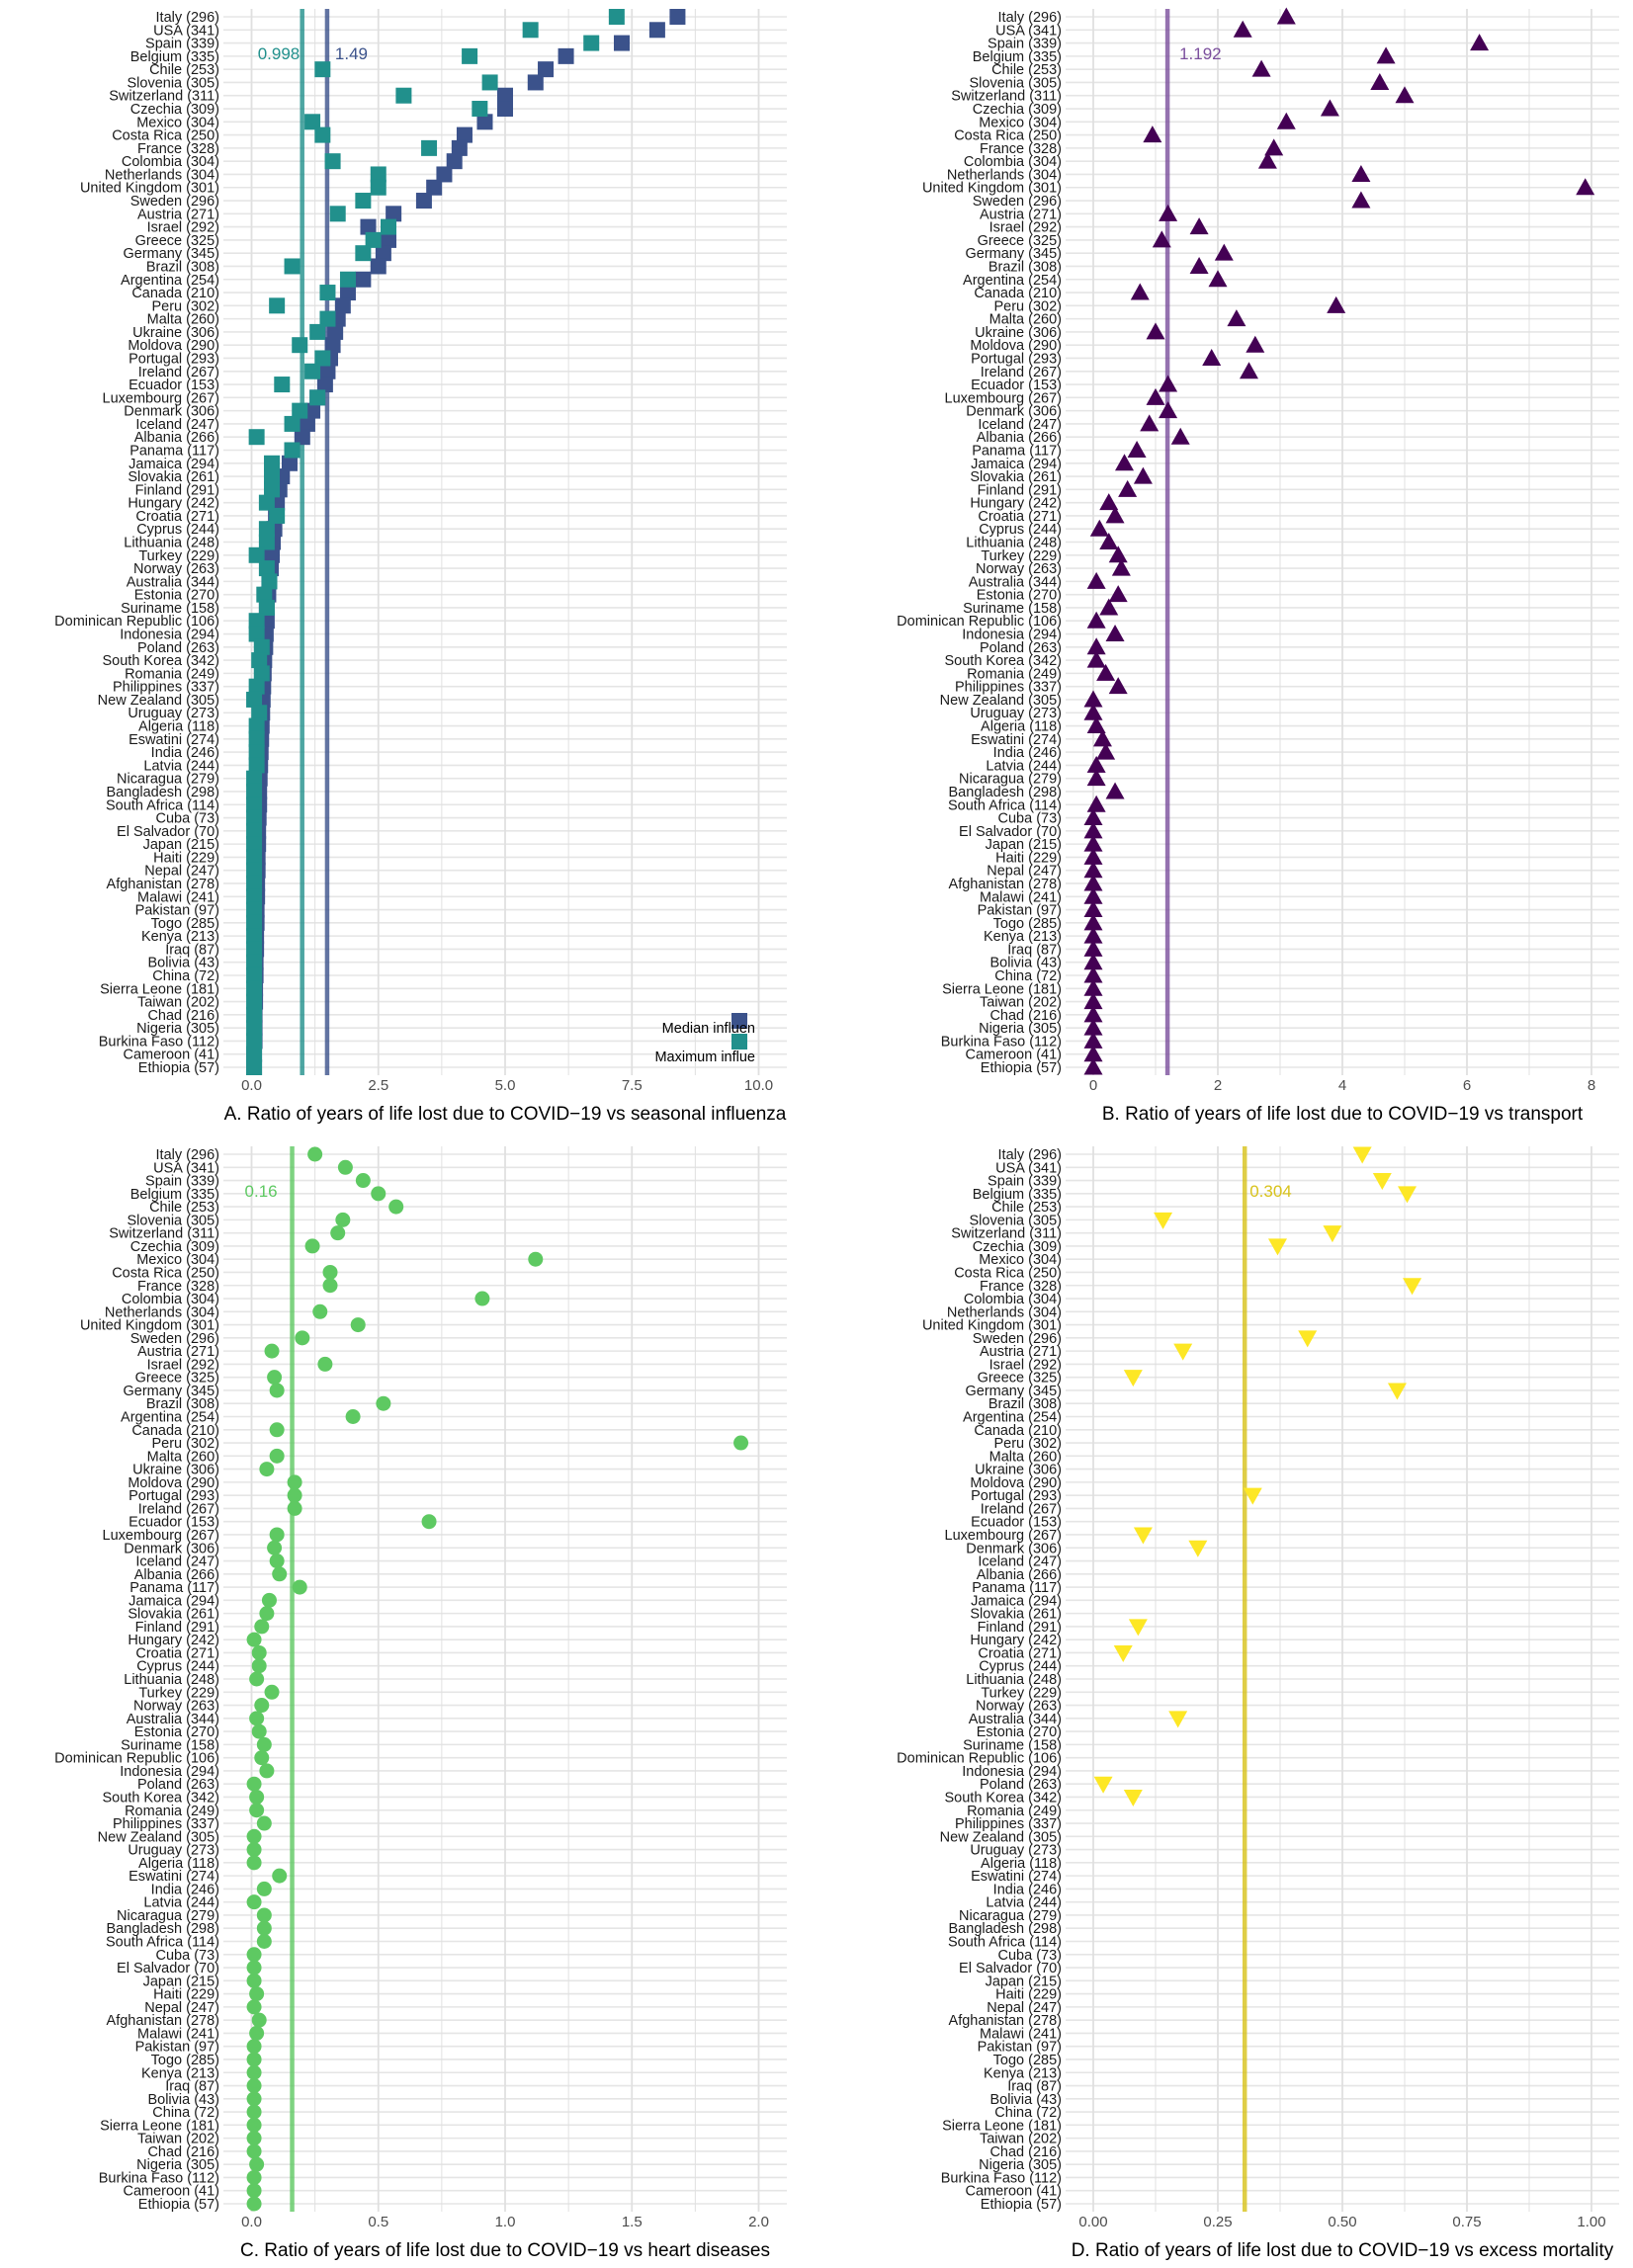 Image resolution: width=1633 pixels, height=2268 pixels. What do you see at coordinates (1016, 1601) in the screenshot?
I see `category-label: Jamaica (294)` at bounding box center [1016, 1601].